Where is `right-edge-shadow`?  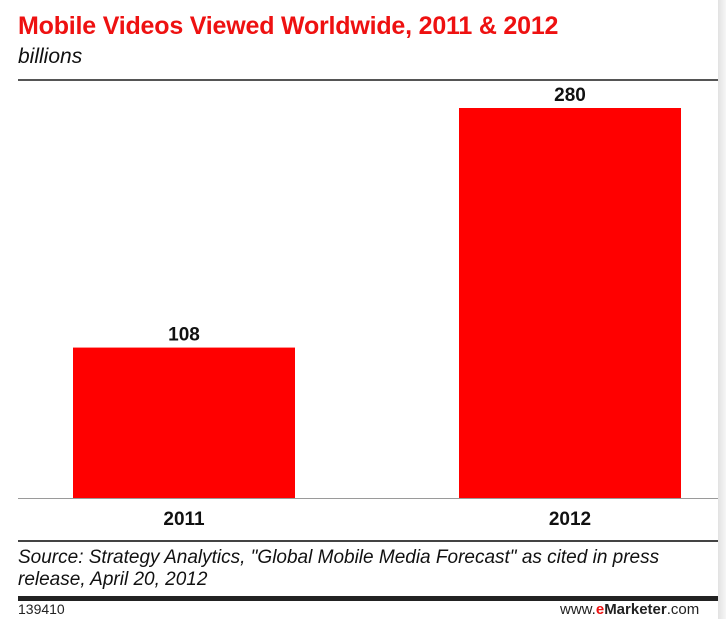 right-edge-shadow is located at coordinates (722, 309).